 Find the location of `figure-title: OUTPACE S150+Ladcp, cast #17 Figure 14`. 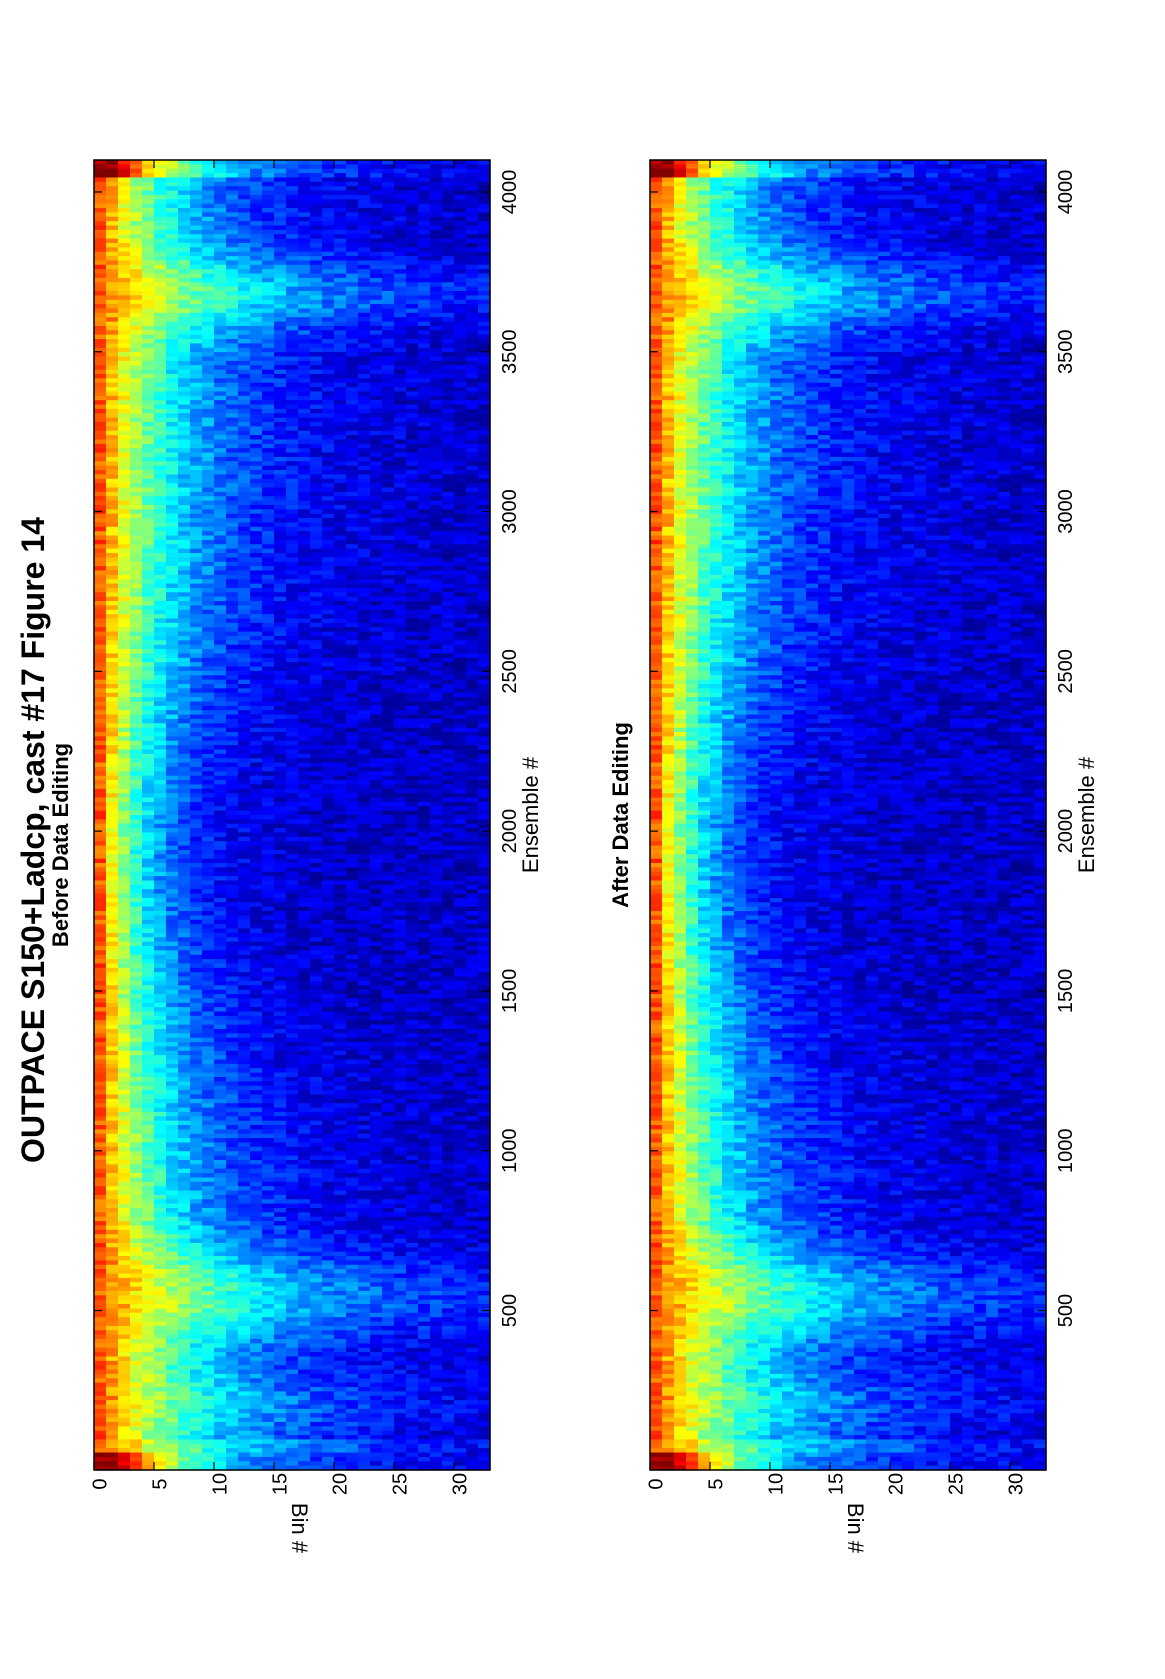

figure-title: OUTPACE S150+Ladcp, cast #17 Figure 14 is located at coordinates (33, 840).